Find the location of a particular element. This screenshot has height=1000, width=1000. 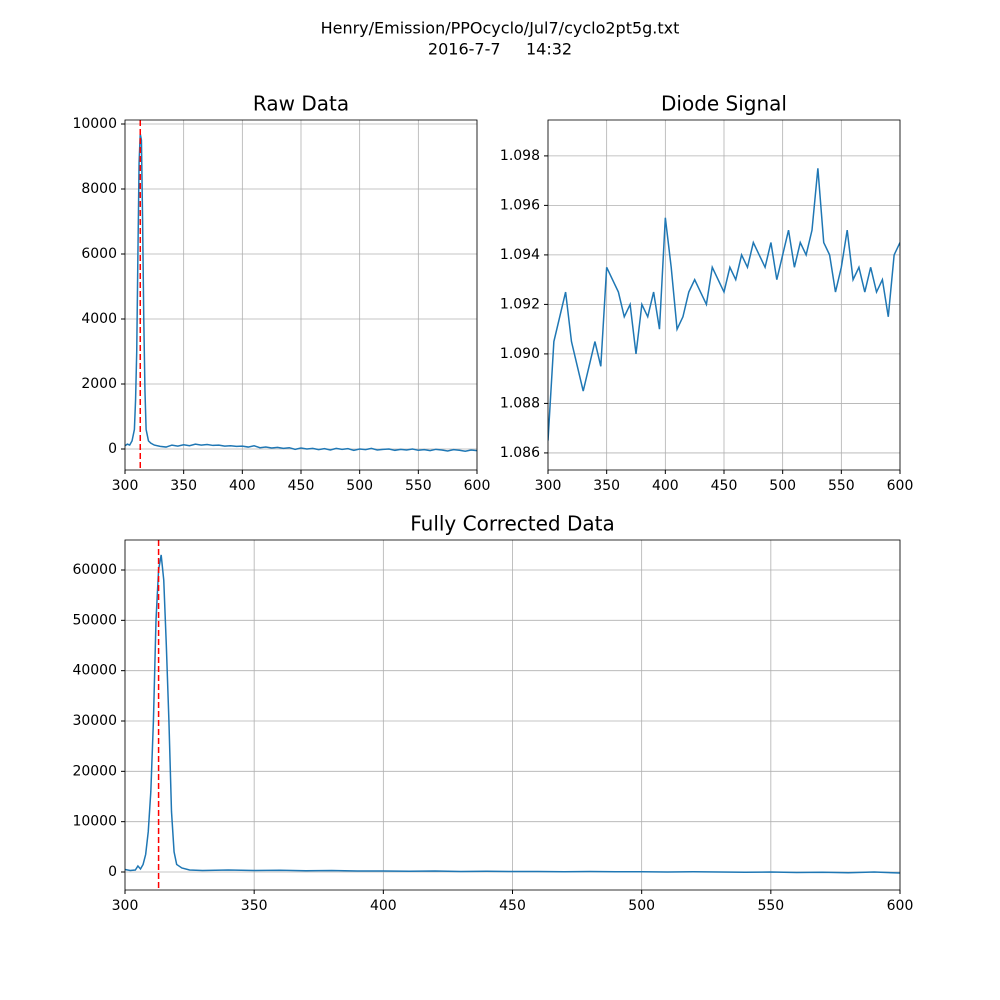

y-tick-label: 40000 is located at coordinates (94, 671).